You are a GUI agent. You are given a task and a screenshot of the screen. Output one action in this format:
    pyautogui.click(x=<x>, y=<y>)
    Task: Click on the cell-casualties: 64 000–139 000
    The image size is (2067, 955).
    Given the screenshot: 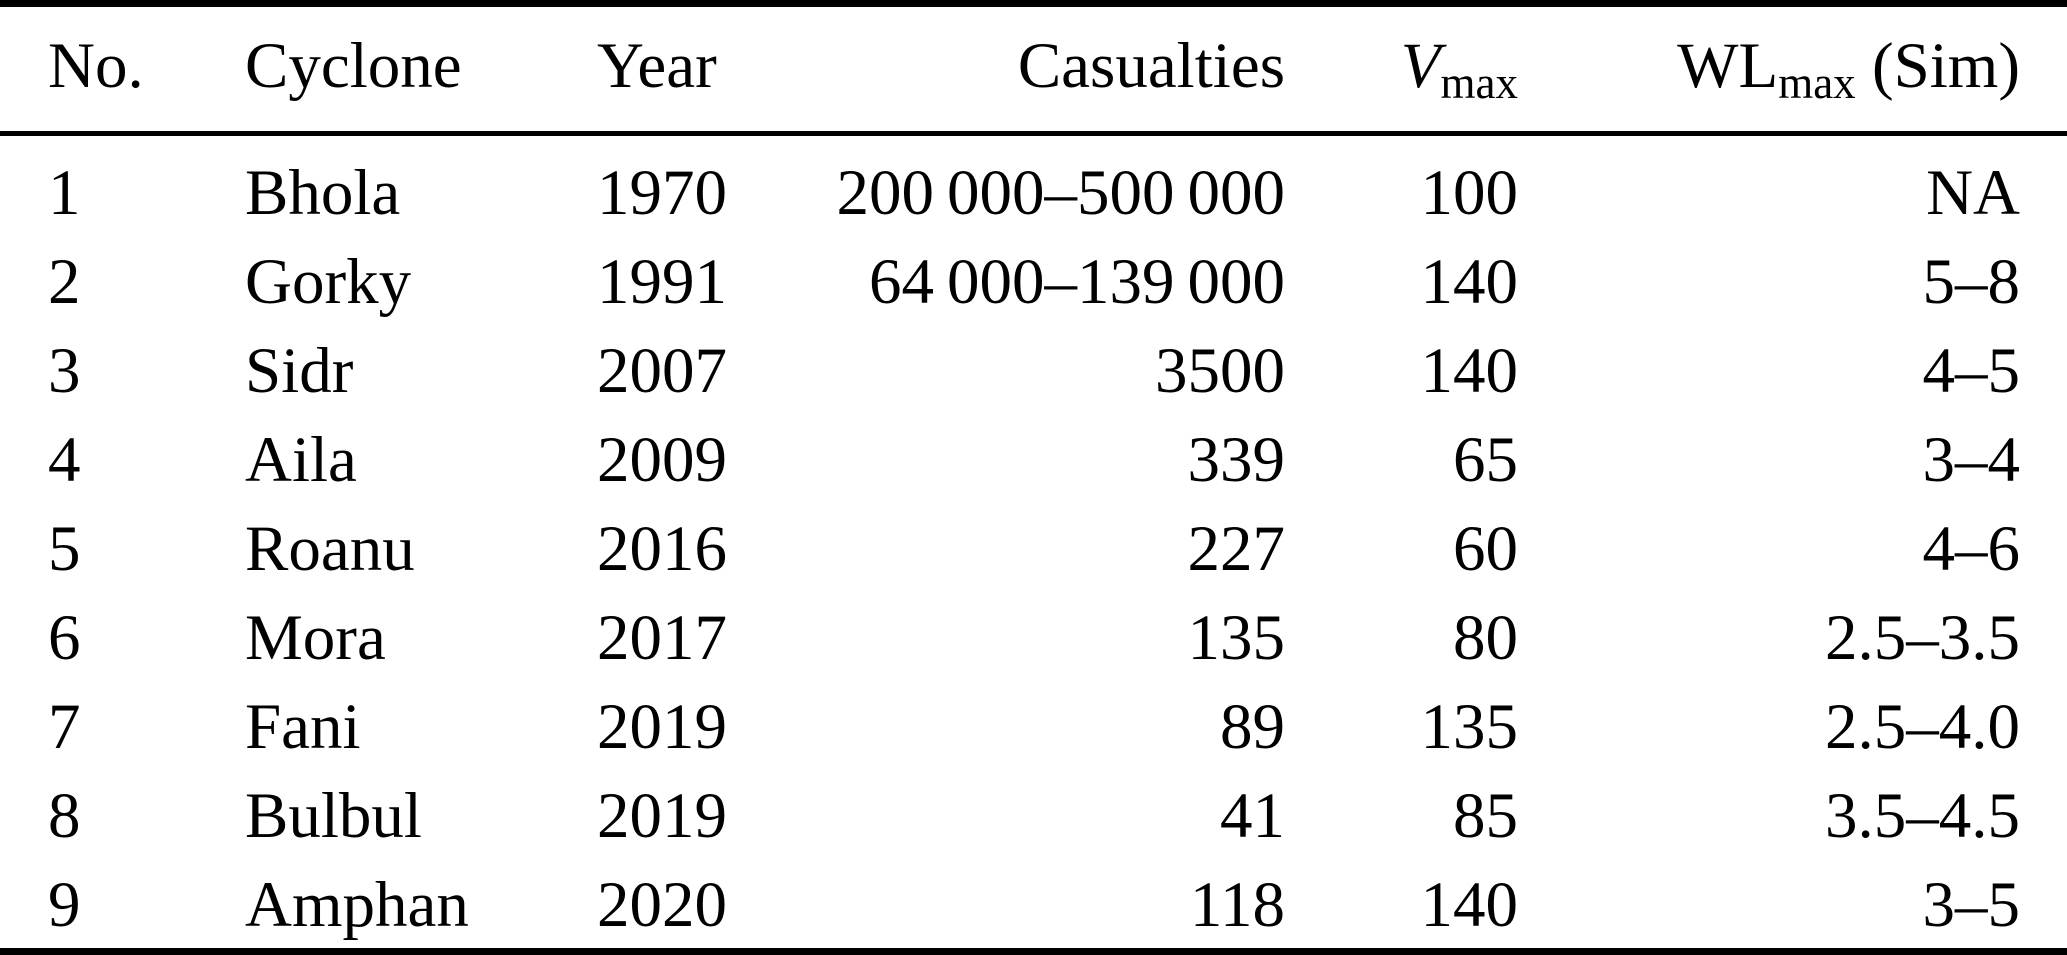 What is the action you would take?
    pyautogui.click(x=1076, y=282)
    